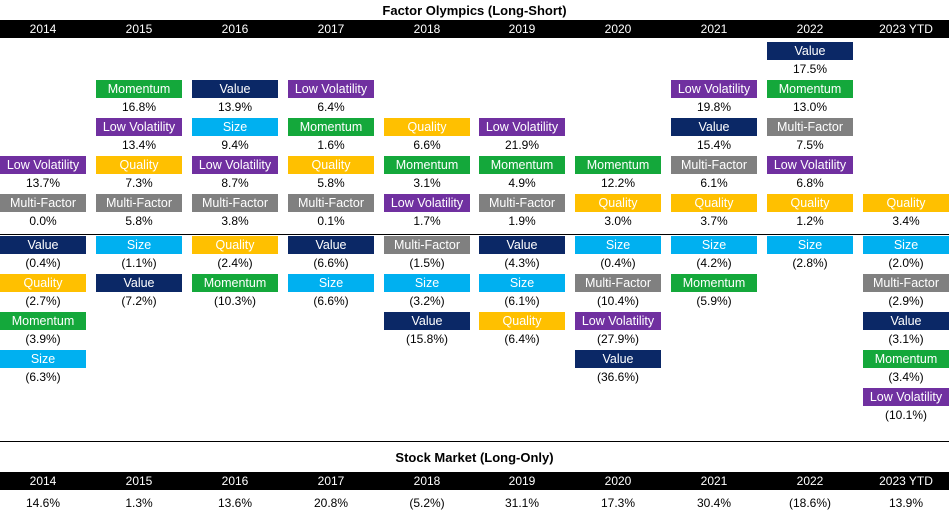  Describe the element at coordinates (139, 263) in the screenshot. I see `factor-return: (1.1%)` at that location.